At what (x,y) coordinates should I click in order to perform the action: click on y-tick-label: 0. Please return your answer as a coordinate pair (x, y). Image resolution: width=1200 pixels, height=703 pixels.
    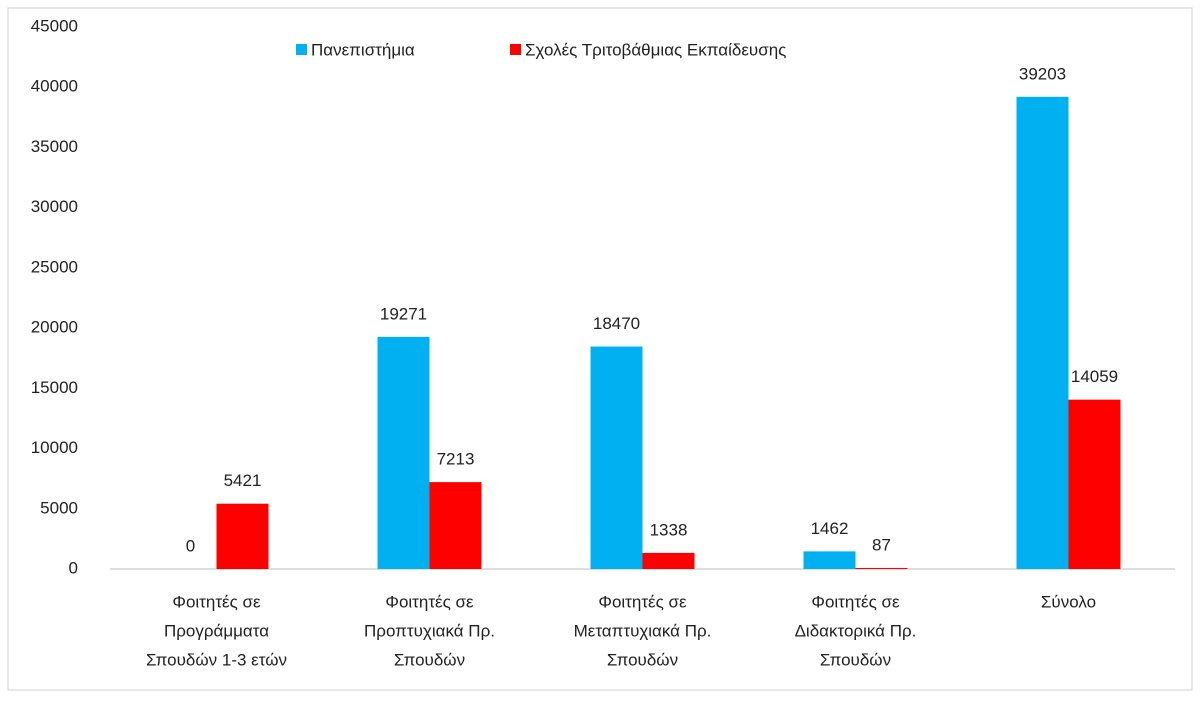
    Looking at the image, I should click on (73, 567).